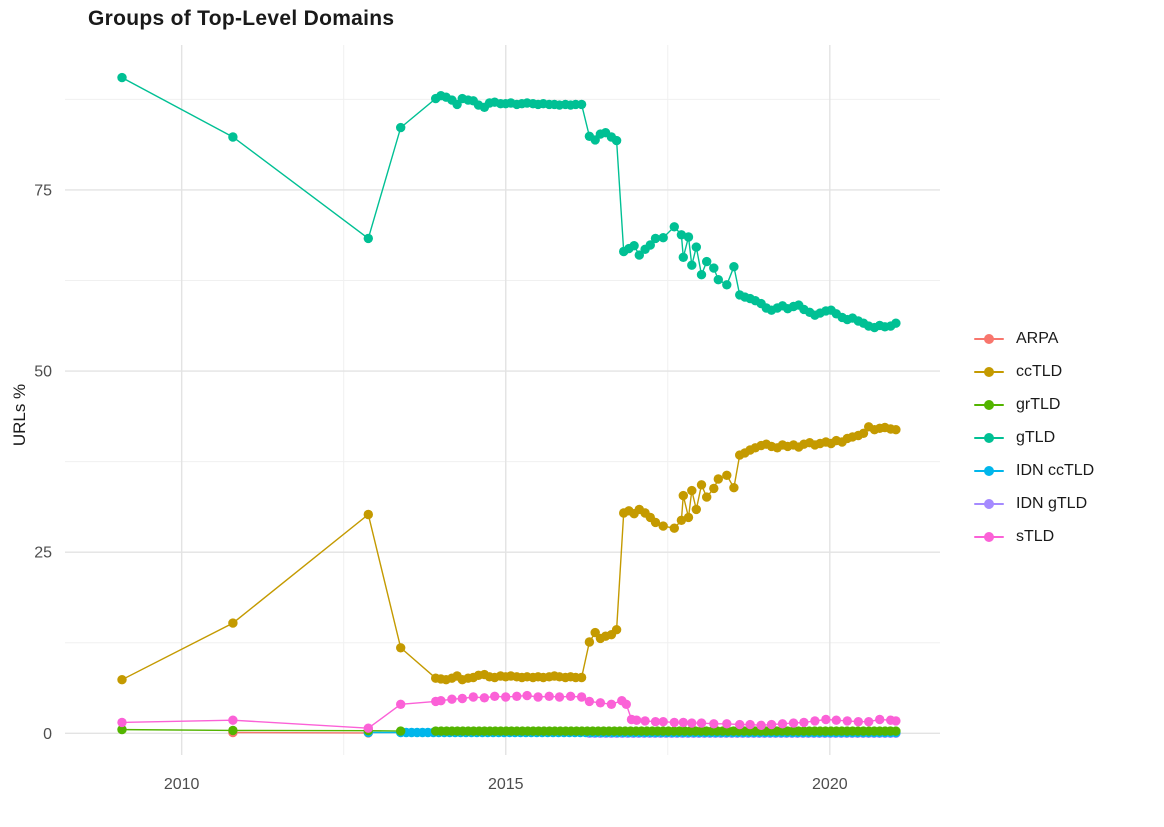  What do you see at coordinates (1034, 470) in the screenshot?
I see `legend-item-IDN-ccTLD: IDN ccTLD` at bounding box center [1034, 470].